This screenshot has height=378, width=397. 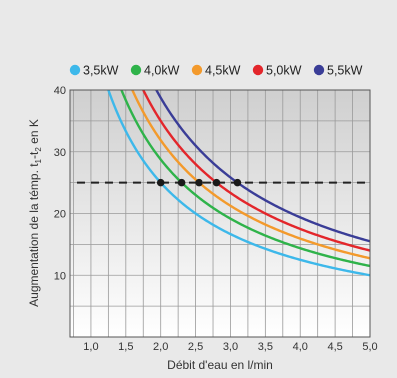 I want to click on y-tick-labels: 10 20 30 40, so click(x=60, y=183).